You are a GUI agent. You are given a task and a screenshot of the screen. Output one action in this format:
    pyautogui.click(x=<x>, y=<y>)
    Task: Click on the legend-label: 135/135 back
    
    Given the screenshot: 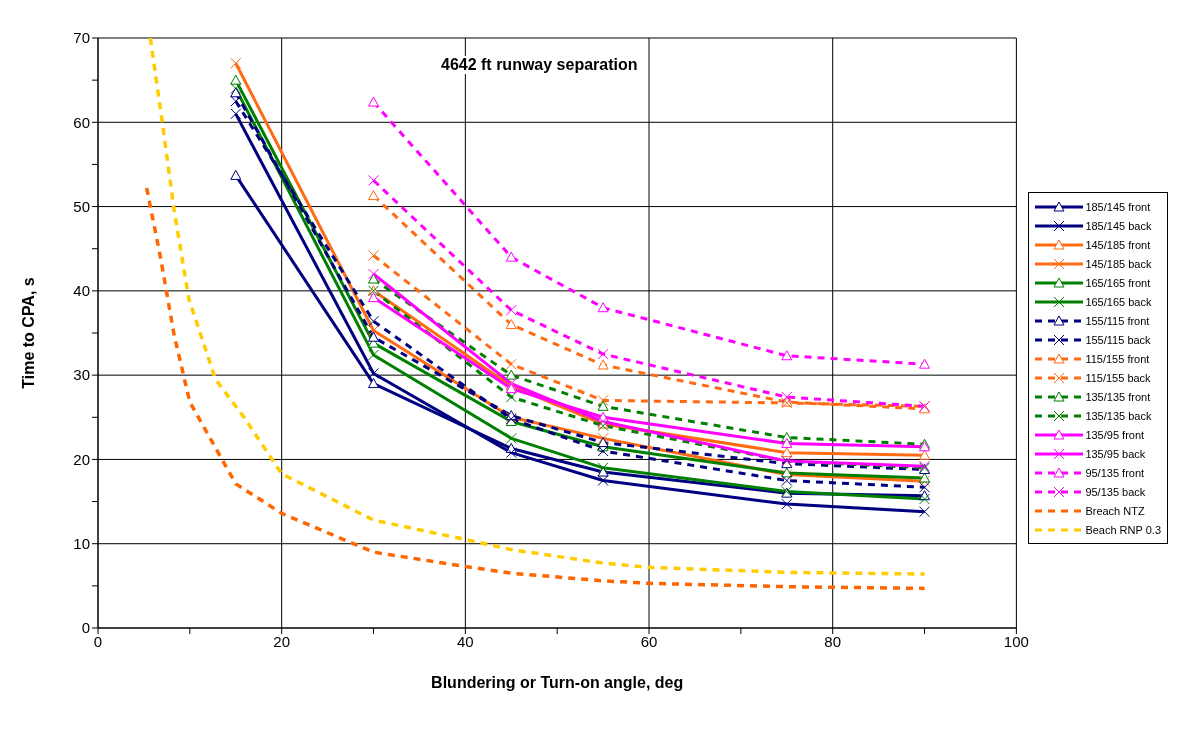 What is the action you would take?
    pyautogui.click(x=1118, y=415)
    